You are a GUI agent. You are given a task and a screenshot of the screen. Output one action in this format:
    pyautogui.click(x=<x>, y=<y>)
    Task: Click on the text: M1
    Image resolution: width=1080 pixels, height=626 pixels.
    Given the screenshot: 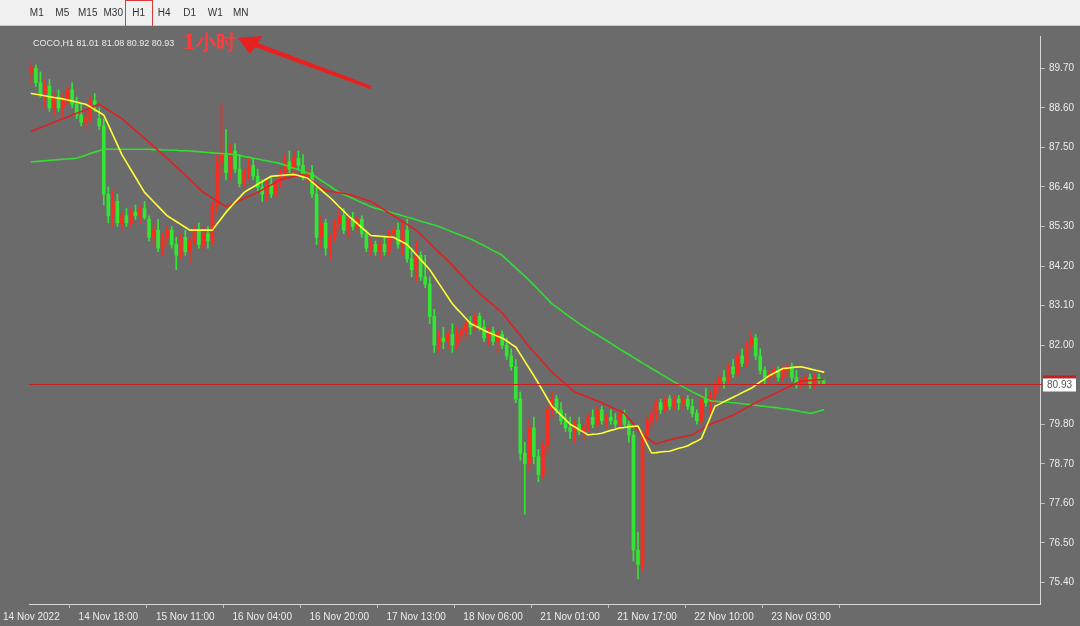 What is the action you would take?
    pyautogui.click(x=36, y=12)
    